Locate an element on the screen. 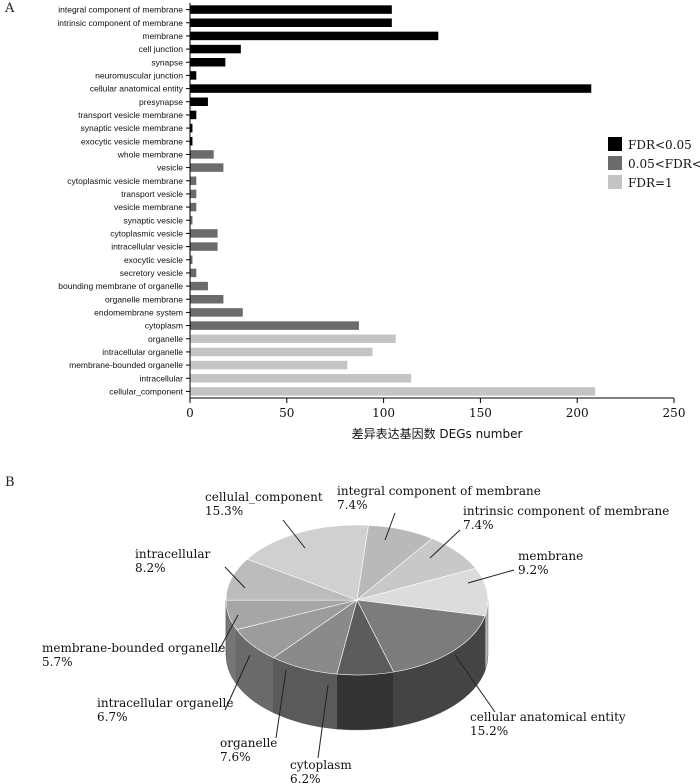 The image size is (700, 784). y-tick-label: intracellular organelle is located at coordinates (142, 352).